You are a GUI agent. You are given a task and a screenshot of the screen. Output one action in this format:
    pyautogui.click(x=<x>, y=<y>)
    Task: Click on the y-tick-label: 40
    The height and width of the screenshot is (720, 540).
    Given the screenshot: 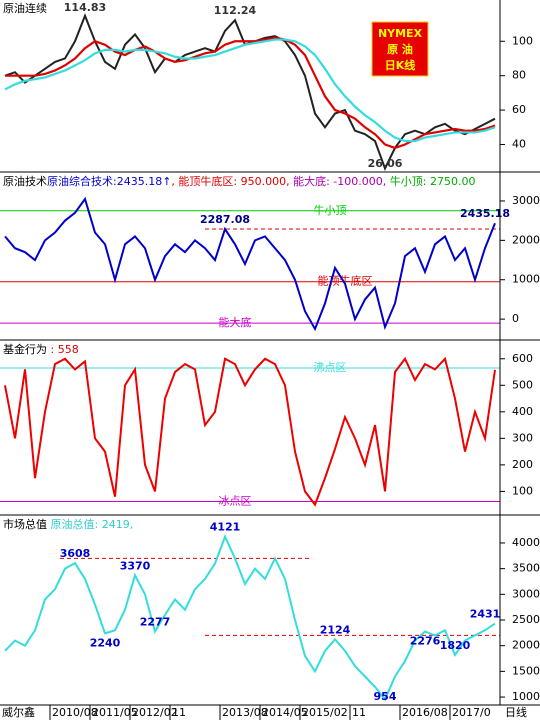 What is the action you would take?
    pyautogui.click(x=519, y=143)
    